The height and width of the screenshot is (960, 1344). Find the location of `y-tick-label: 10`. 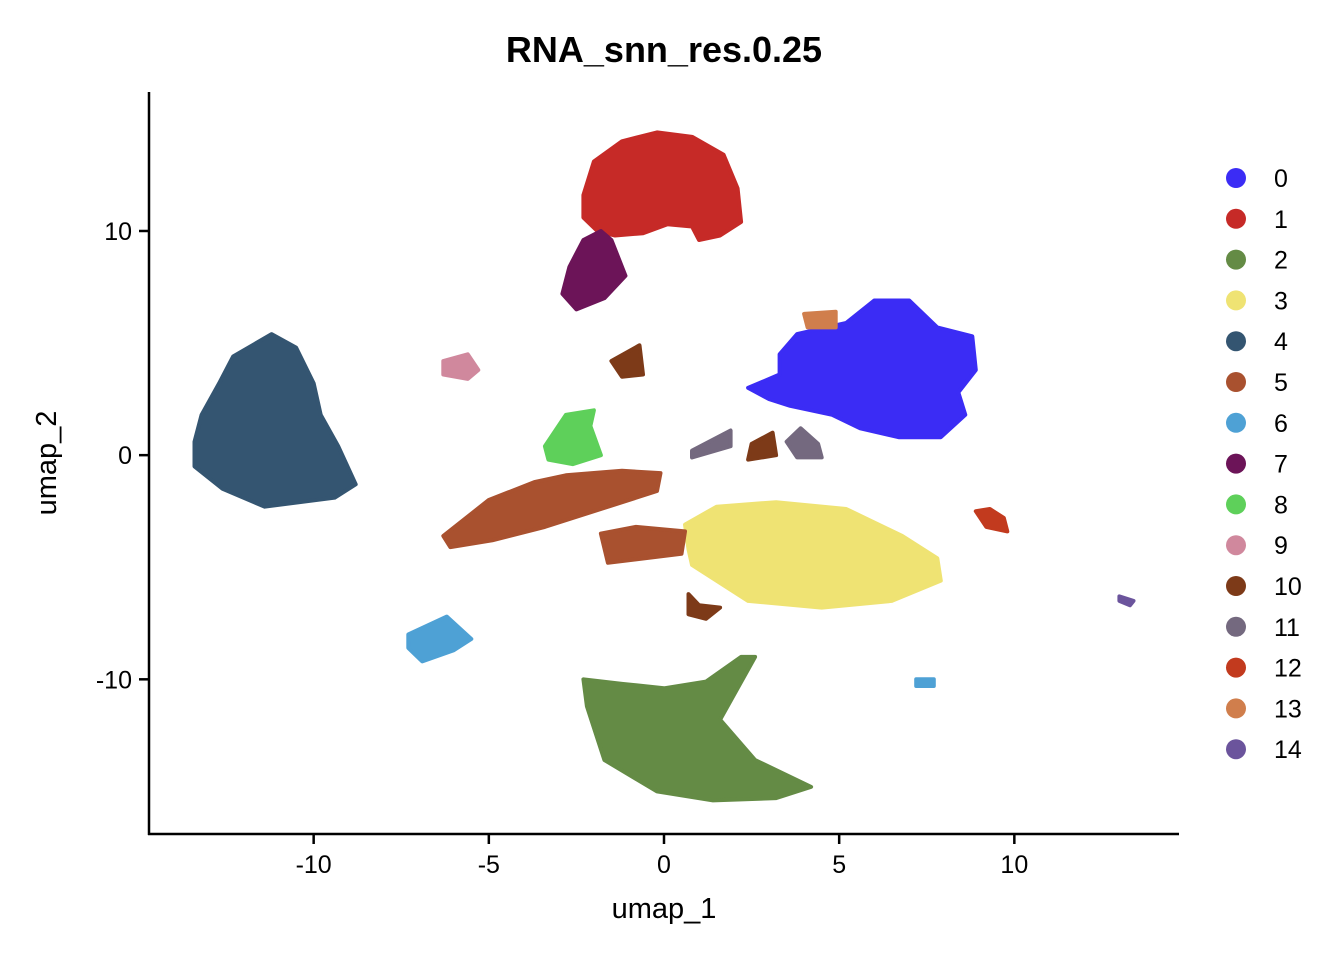

y-tick-label: 10 is located at coordinates (118, 232).